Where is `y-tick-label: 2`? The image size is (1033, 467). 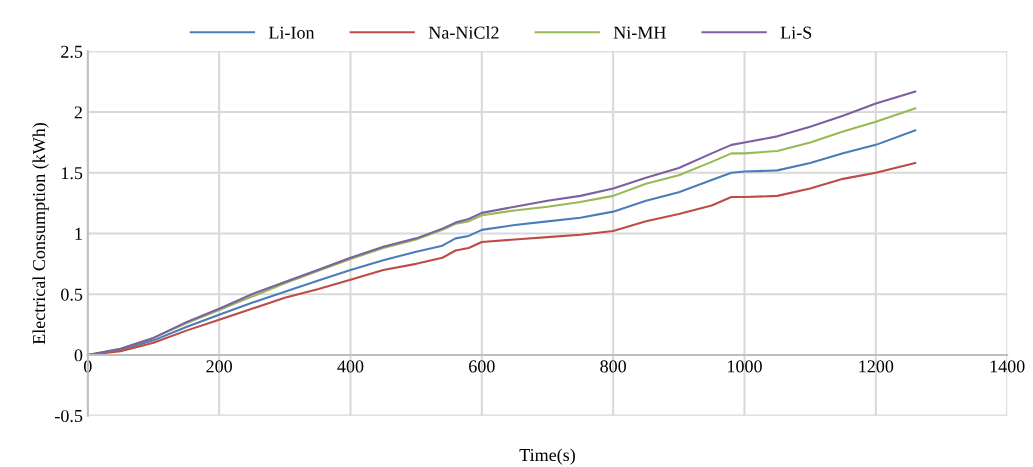
y-tick-label: 2 is located at coordinates (78, 112).